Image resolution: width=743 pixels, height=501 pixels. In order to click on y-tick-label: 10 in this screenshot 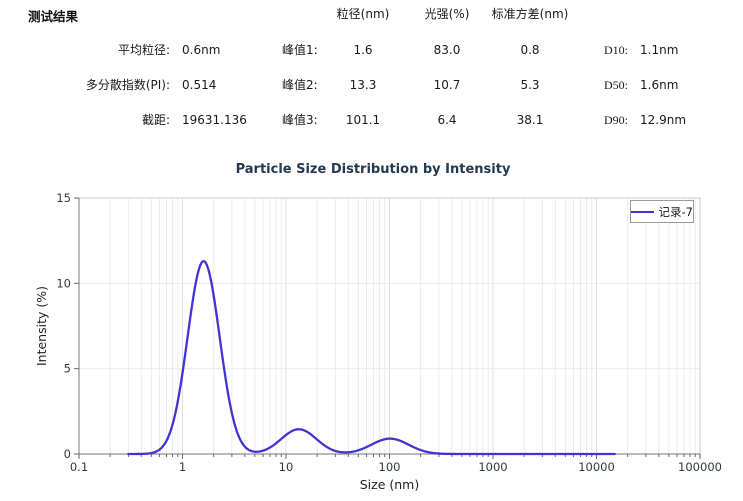, I will do `click(63, 283)`.